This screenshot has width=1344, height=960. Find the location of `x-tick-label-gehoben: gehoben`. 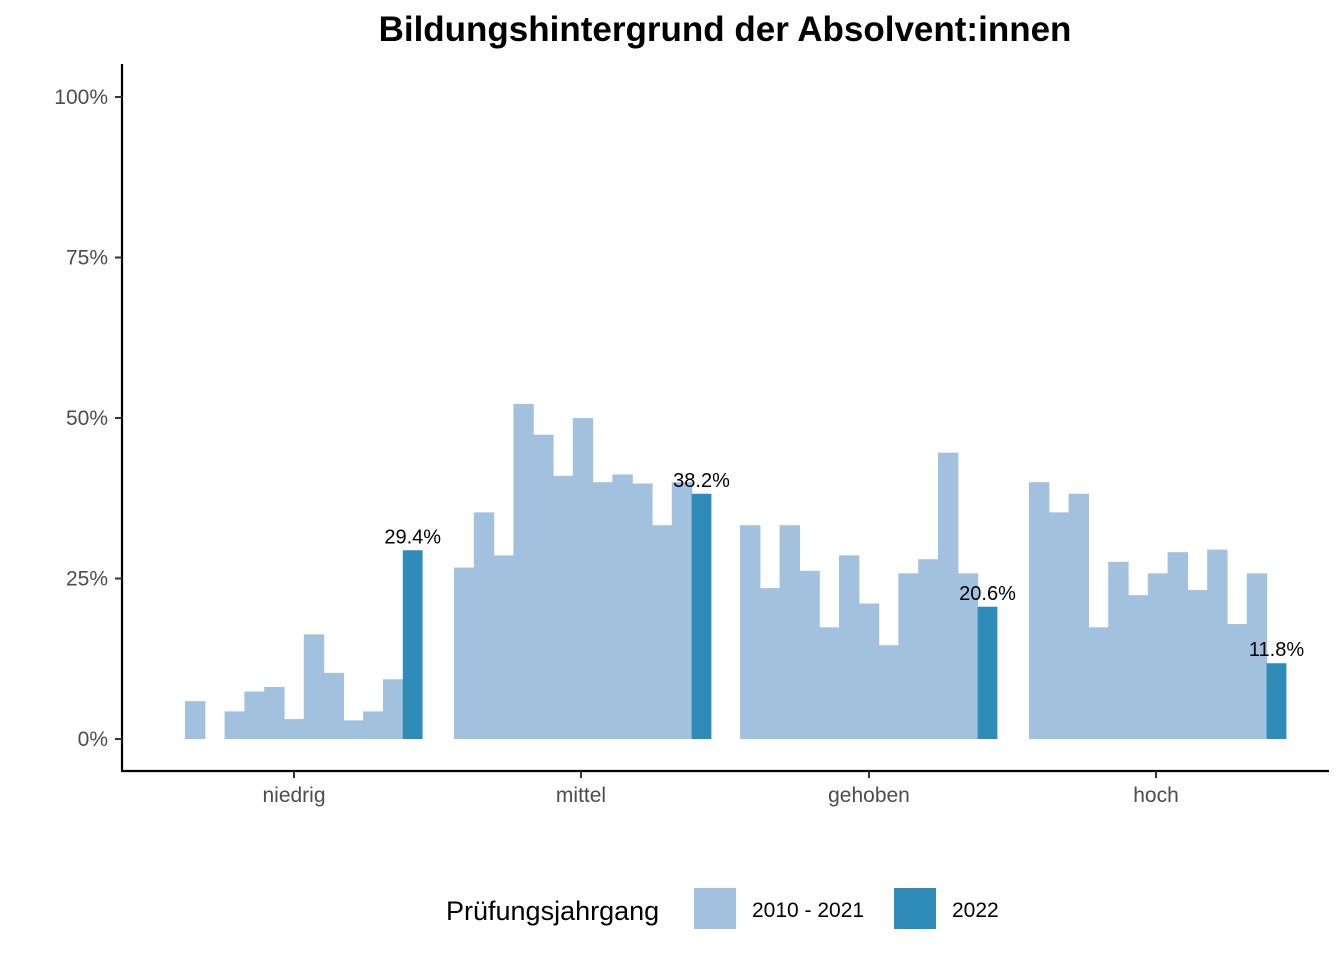

x-tick-label-gehoben: gehoben is located at coordinates (869, 795).